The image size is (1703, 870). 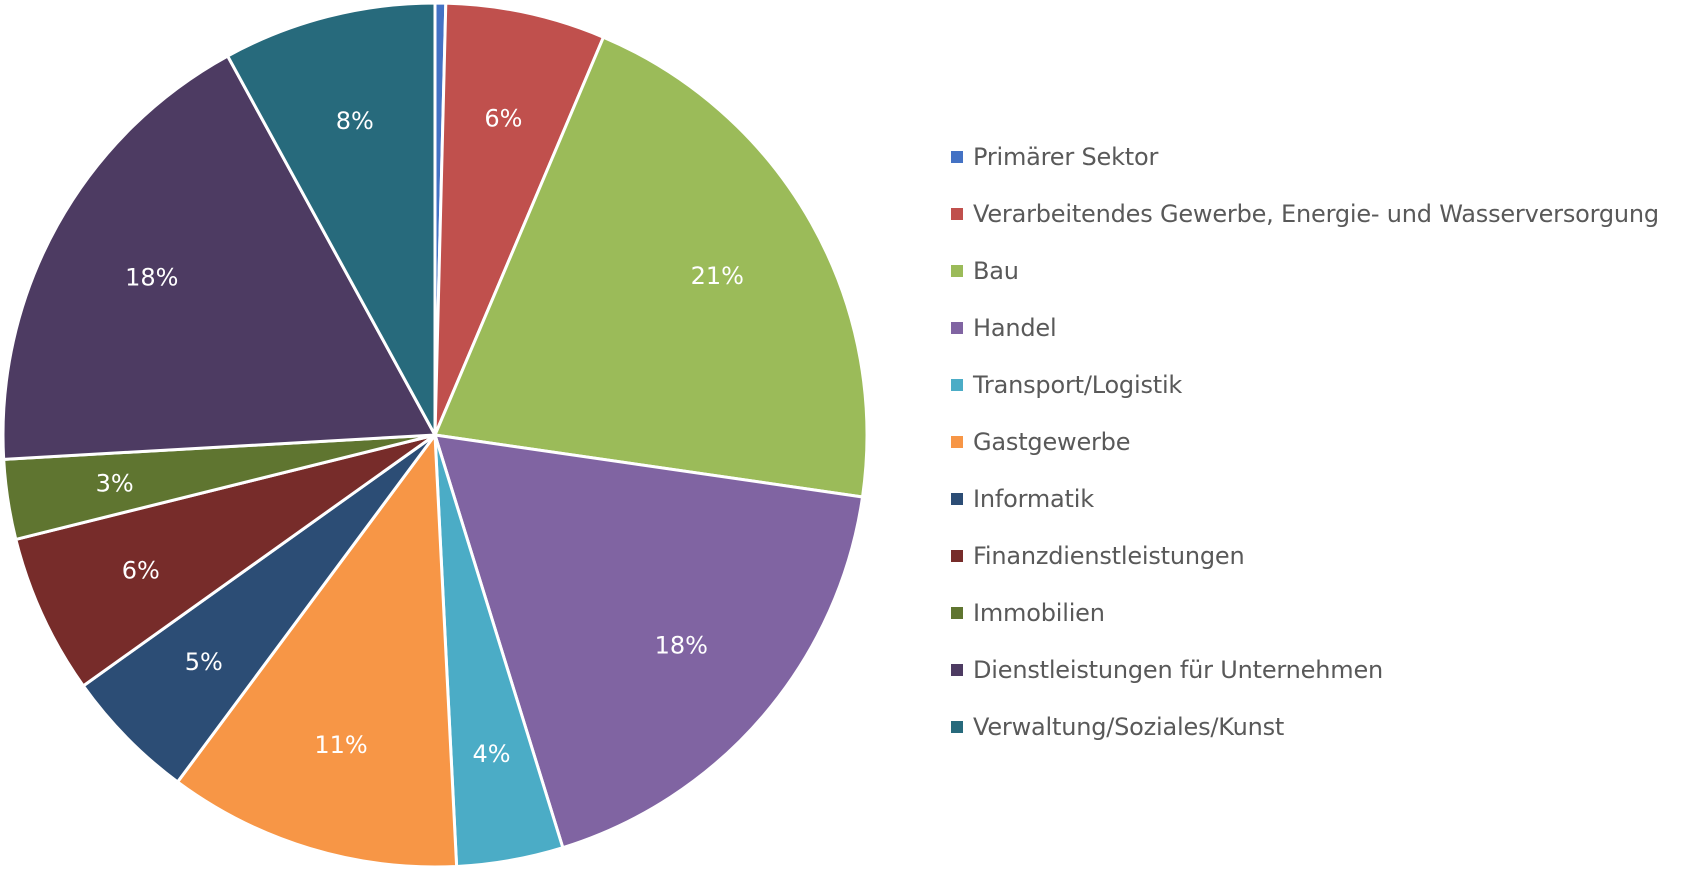 What do you see at coordinates (141, 571) in the screenshot?
I see `data-label-finanzdienstleistungen: 6%` at bounding box center [141, 571].